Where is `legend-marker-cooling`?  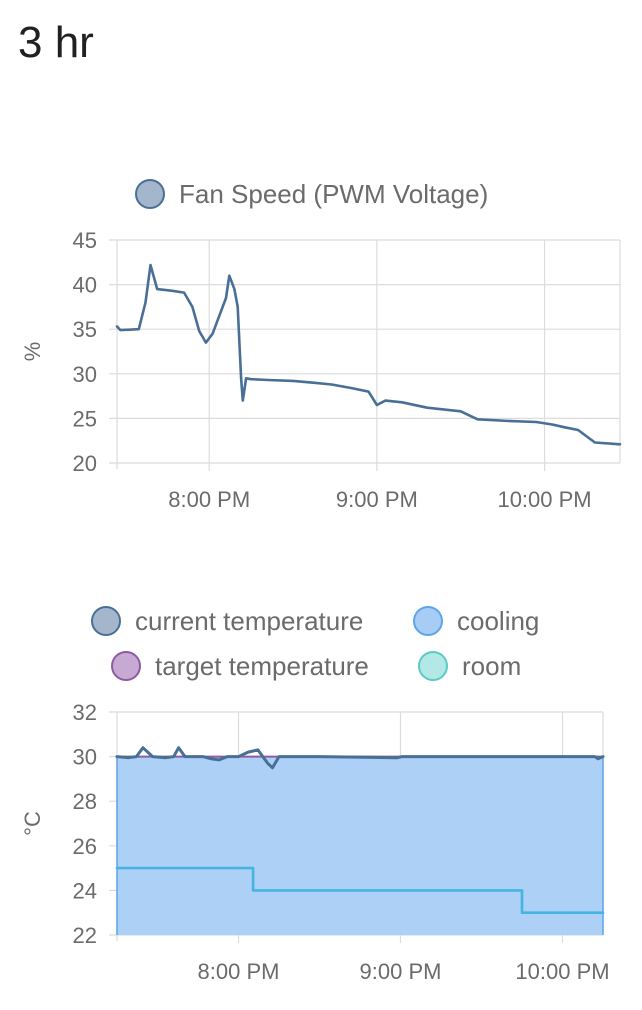 legend-marker-cooling is located at coordinates (428, 621).